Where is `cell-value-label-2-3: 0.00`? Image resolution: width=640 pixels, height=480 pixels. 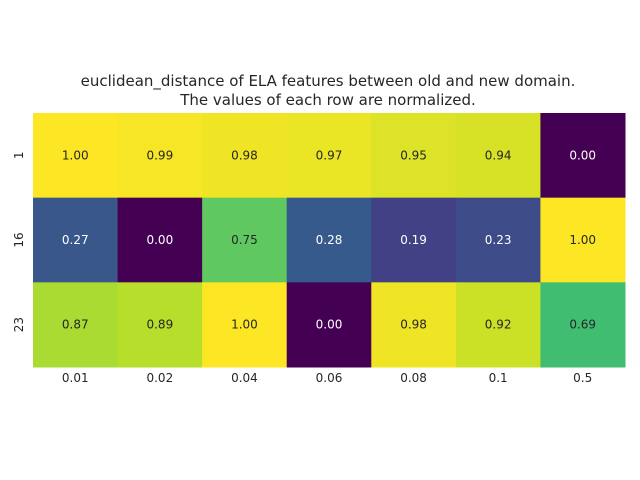
cell-value-label-2-3: 0.00 is located at coordinates (329, 325).